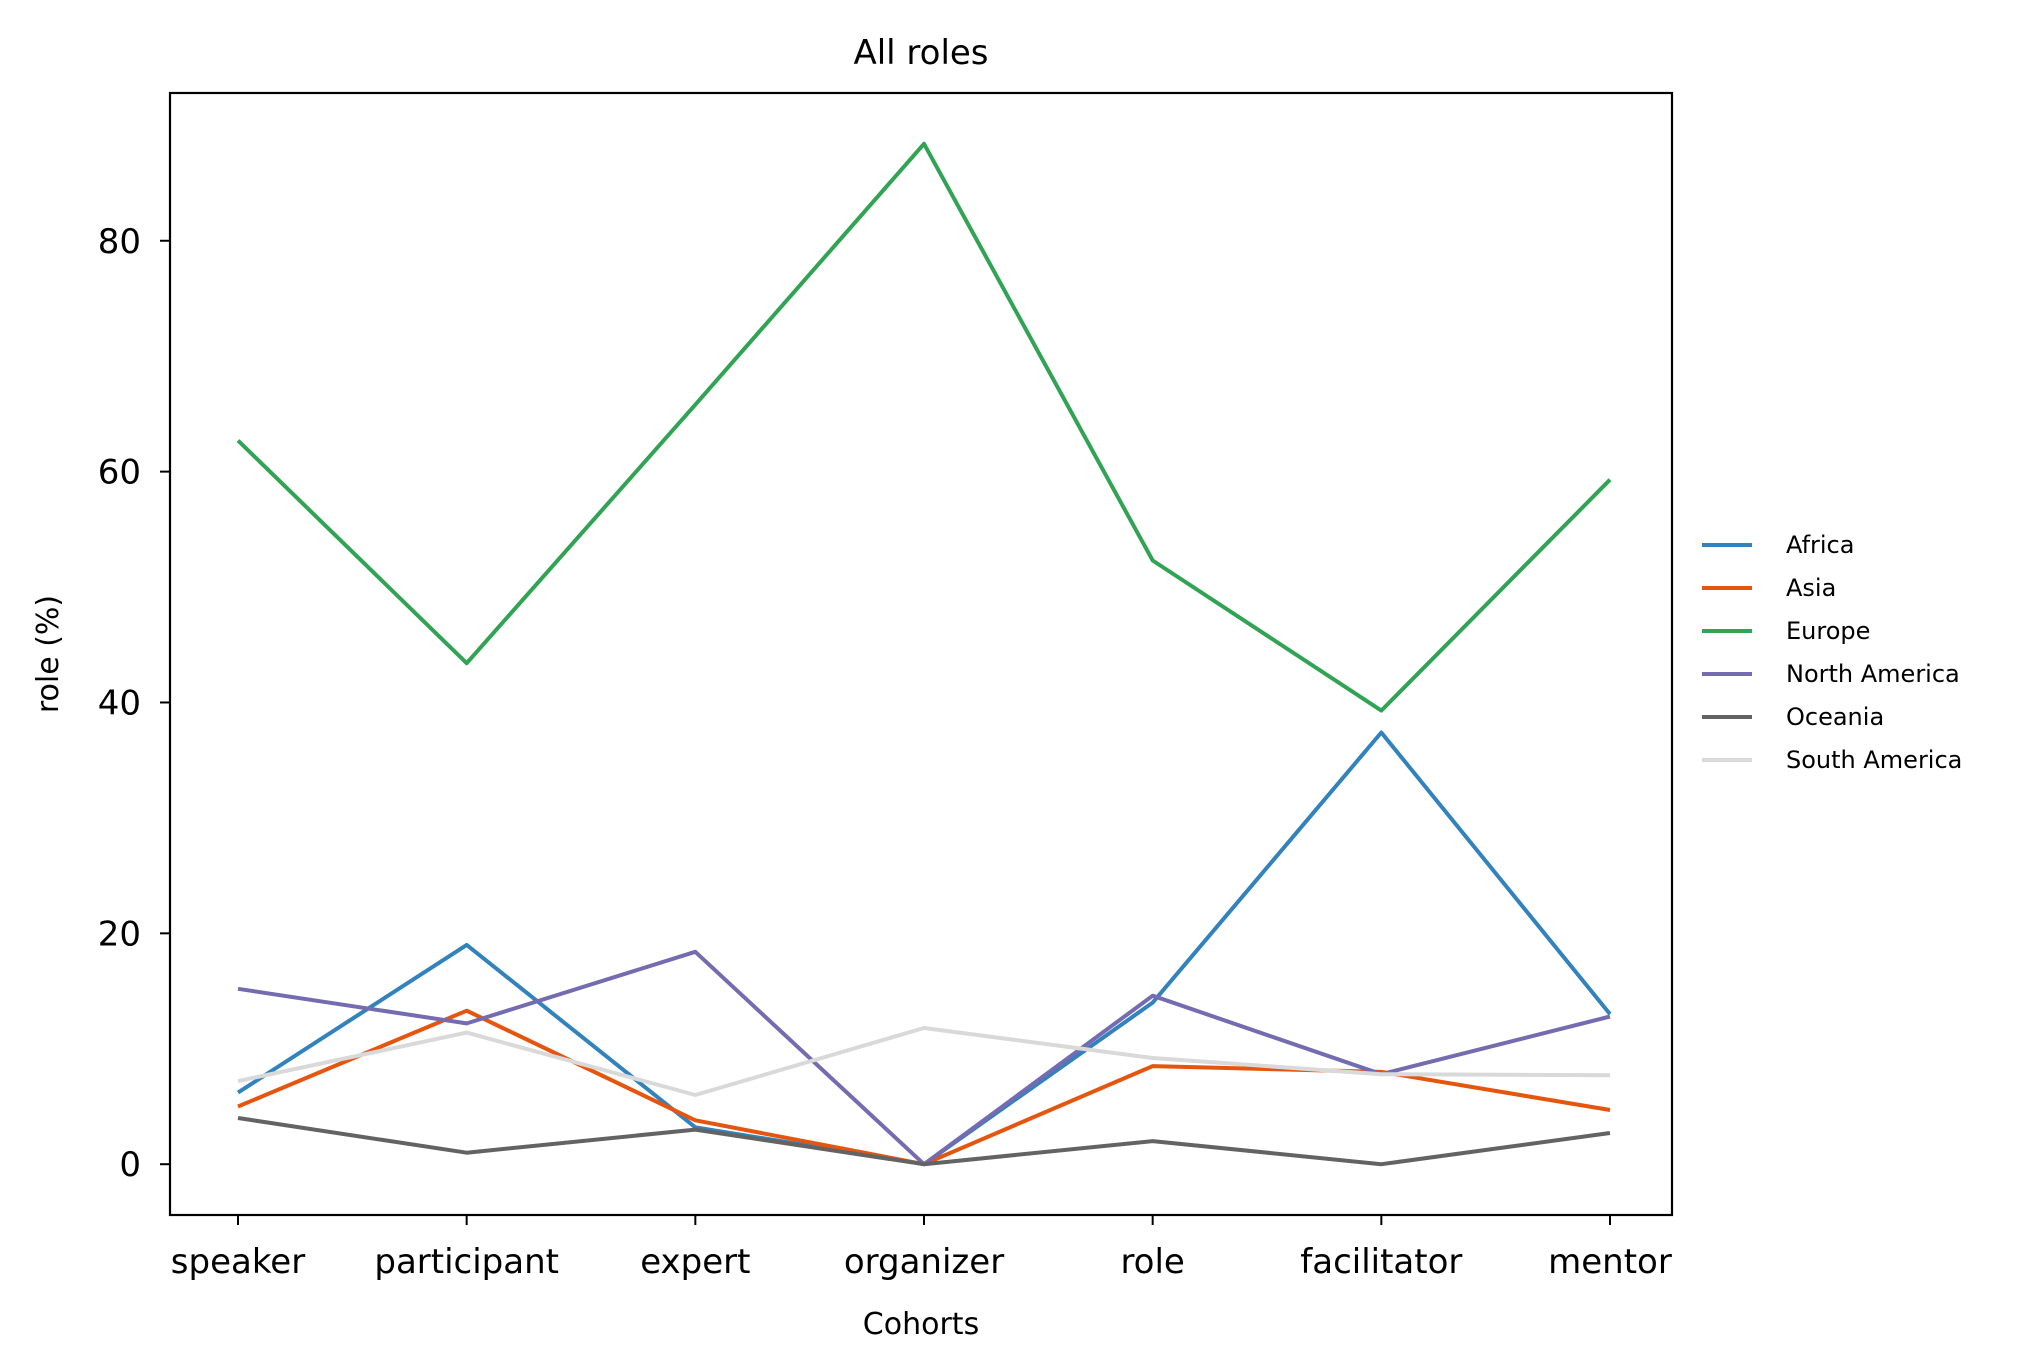 This screenshot has height=1357, width=2018. I want to click on x-tick-label: facilitator, so click(1381, 1262).